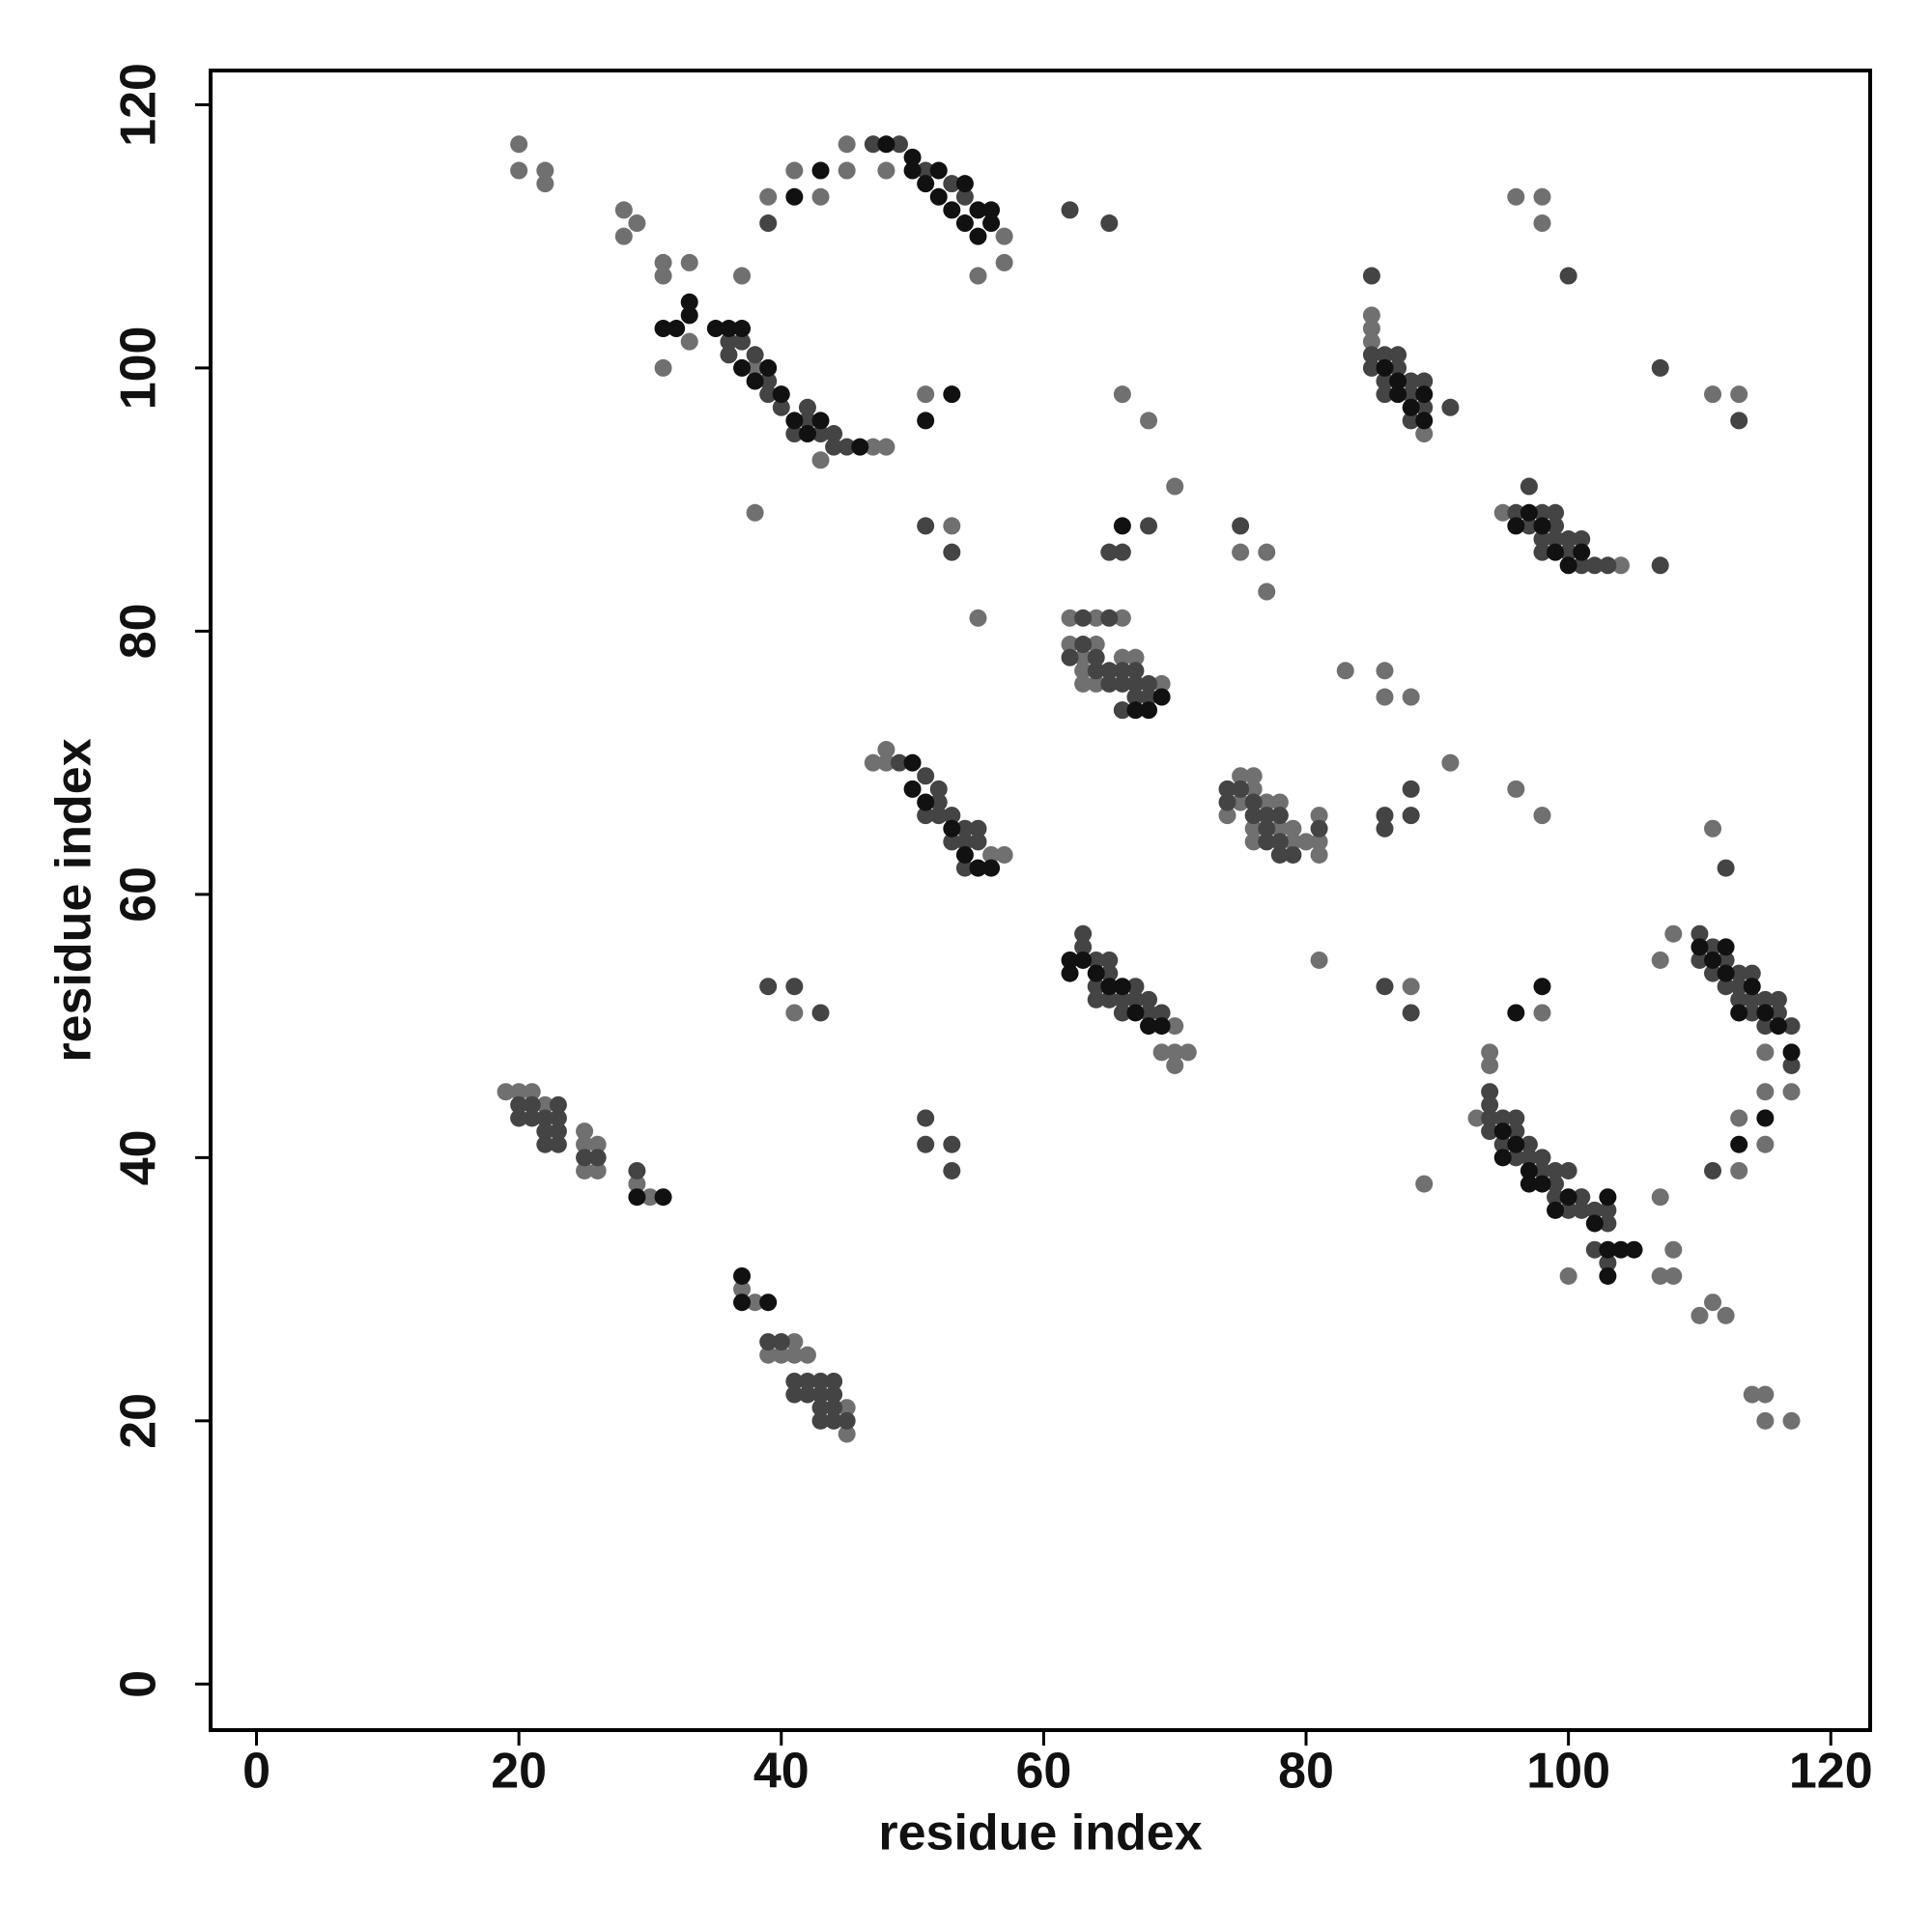 The height and width of the screenshot is (1932, 1932). What do you see at coordinates (139, 1684) in the screenshot?
I see `y-tick-label: 0` at bounding box center [139, 1684].